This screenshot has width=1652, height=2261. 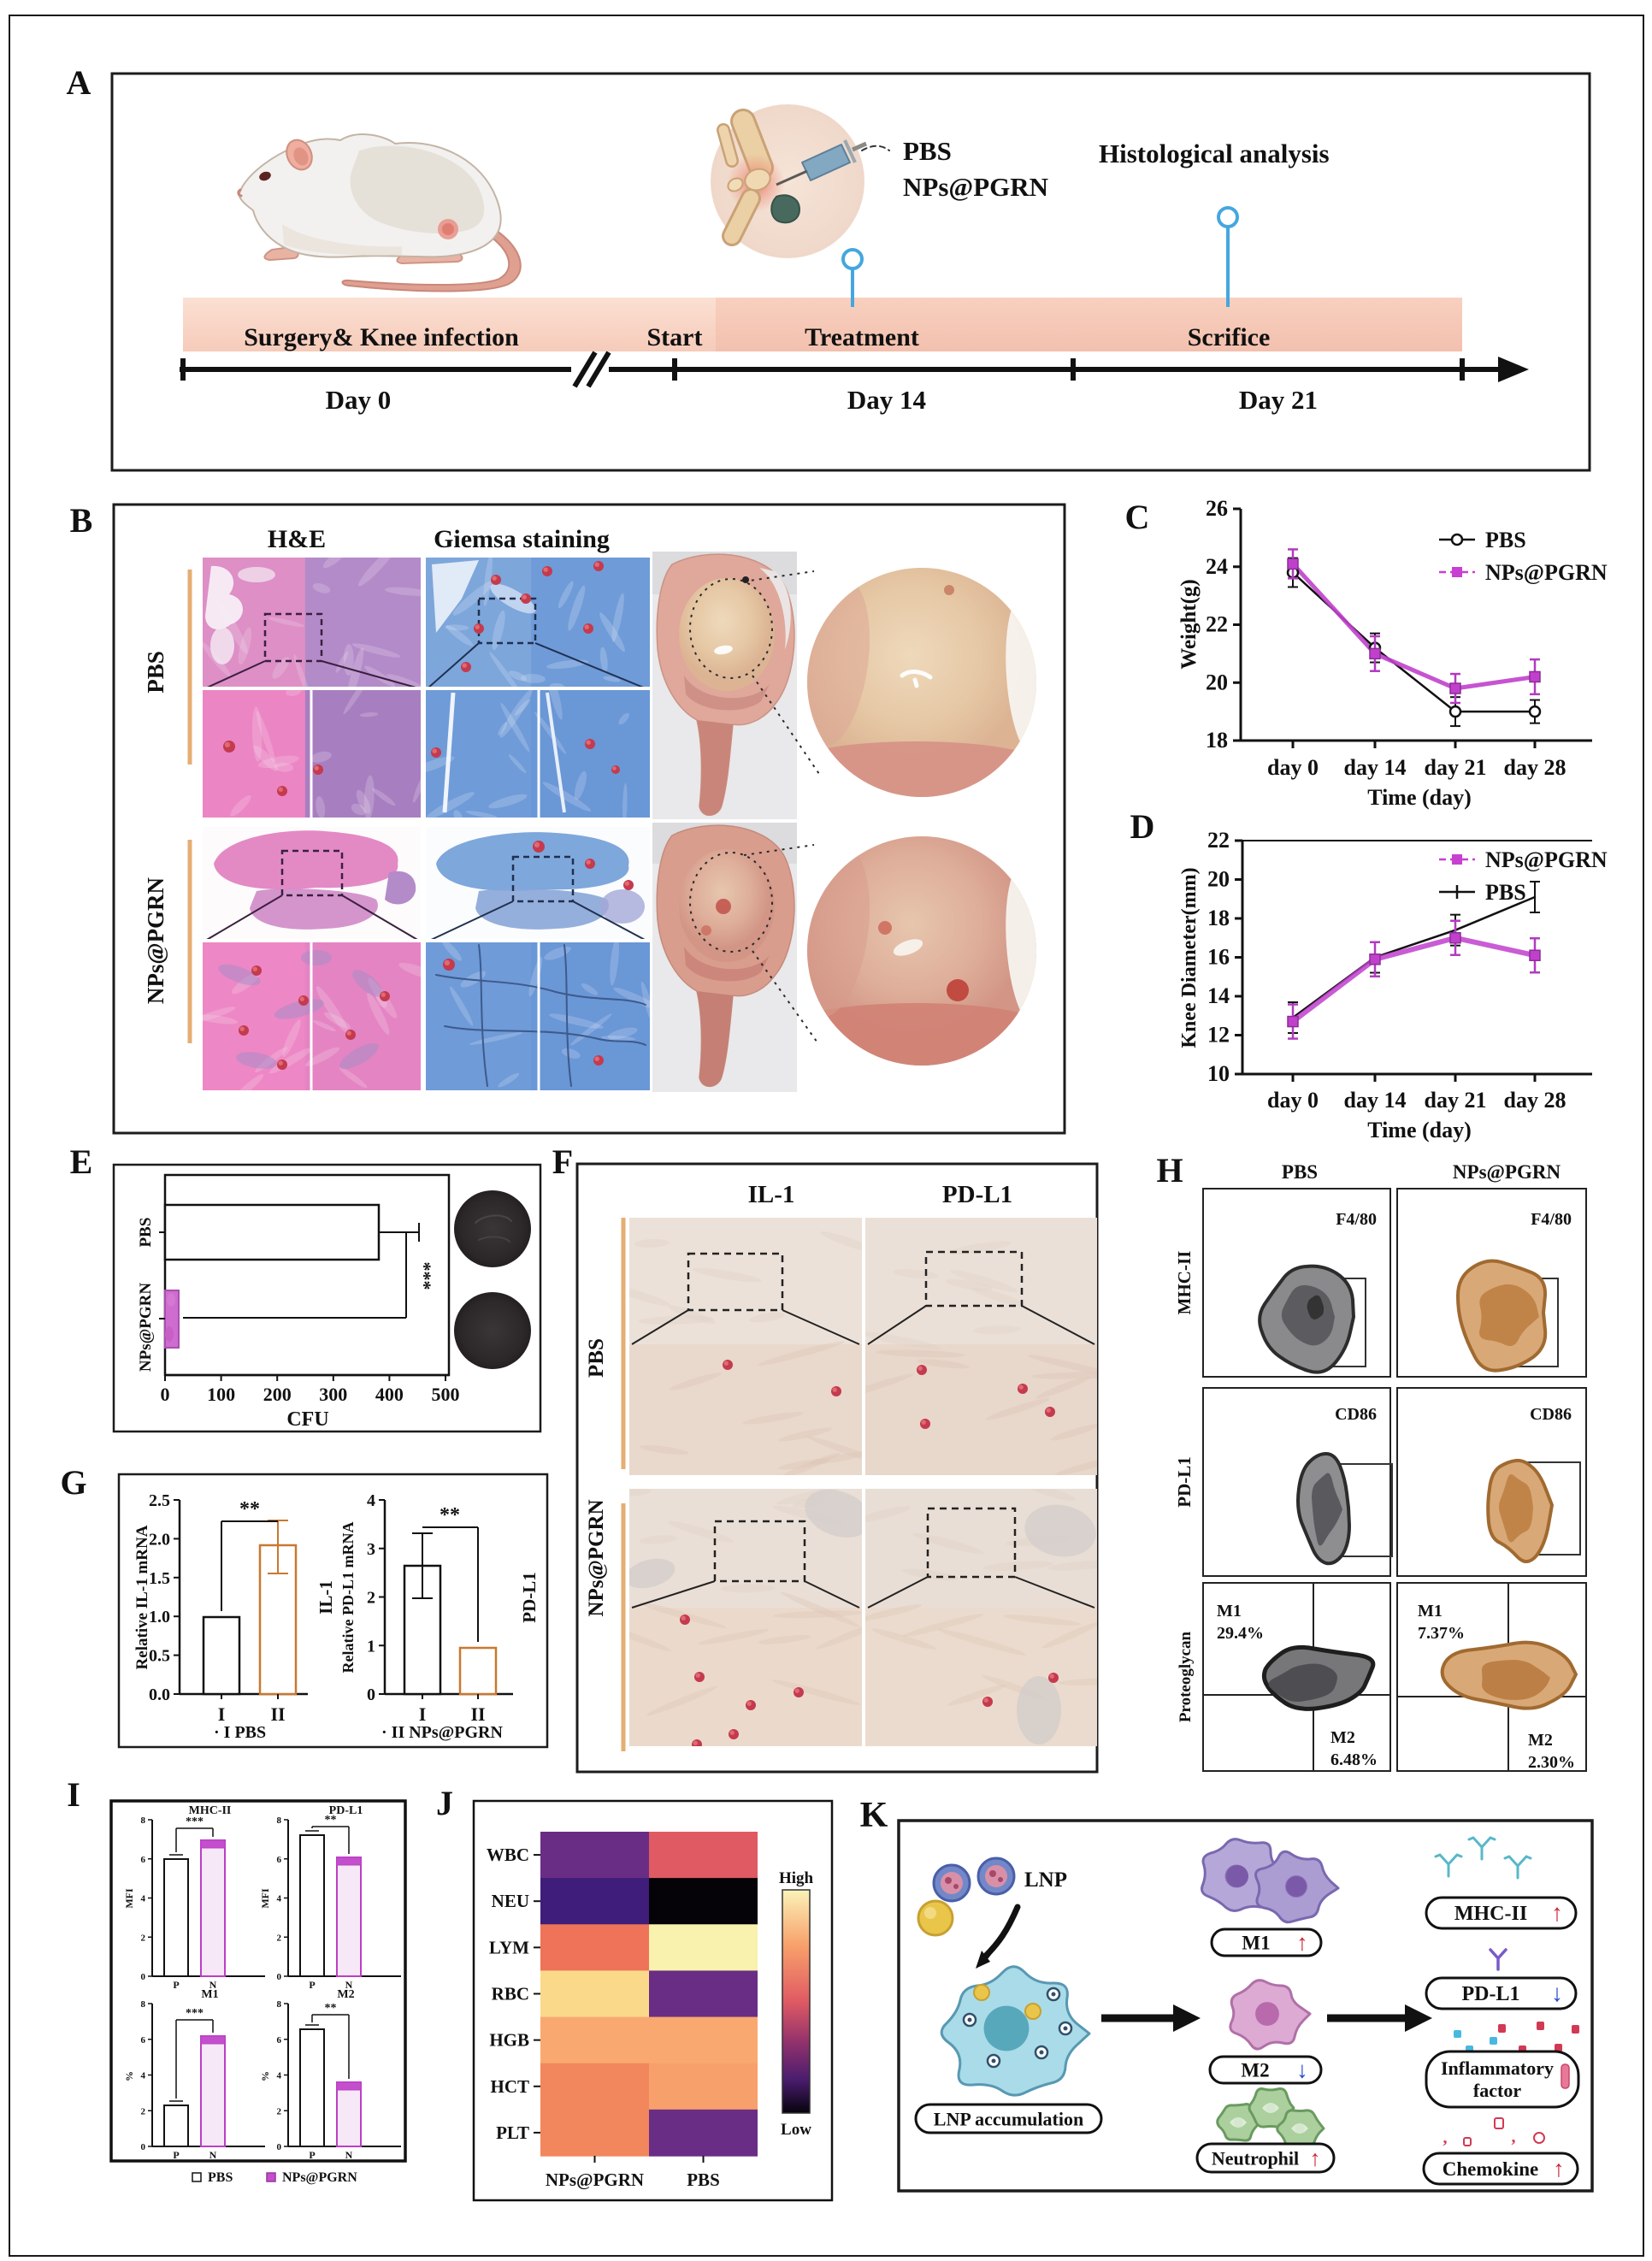 I want to click on svg-text: Treatment, so click(x=862, y=337).